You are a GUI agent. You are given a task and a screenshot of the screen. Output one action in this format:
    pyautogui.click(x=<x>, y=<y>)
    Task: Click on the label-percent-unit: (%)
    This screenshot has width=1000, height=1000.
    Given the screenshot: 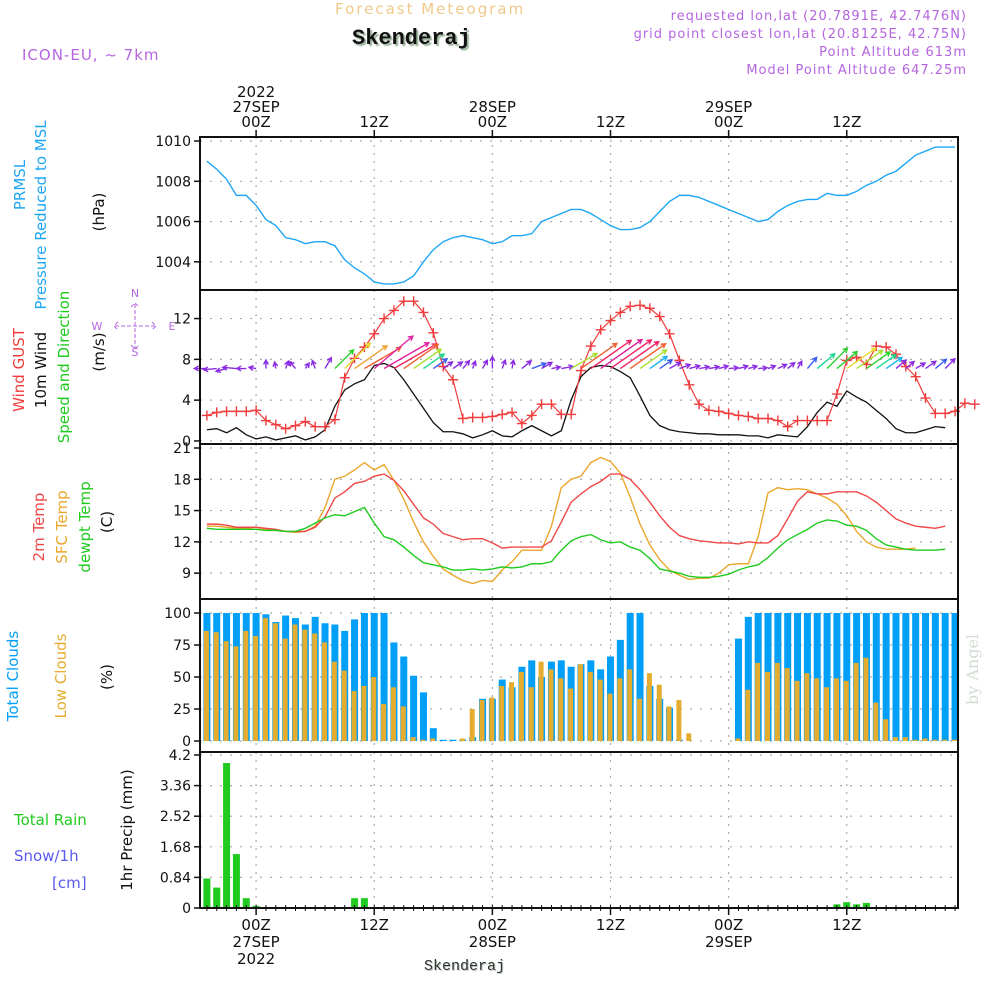 What is the action you would take?
    pyautogui.click(x=107, y=677)
    